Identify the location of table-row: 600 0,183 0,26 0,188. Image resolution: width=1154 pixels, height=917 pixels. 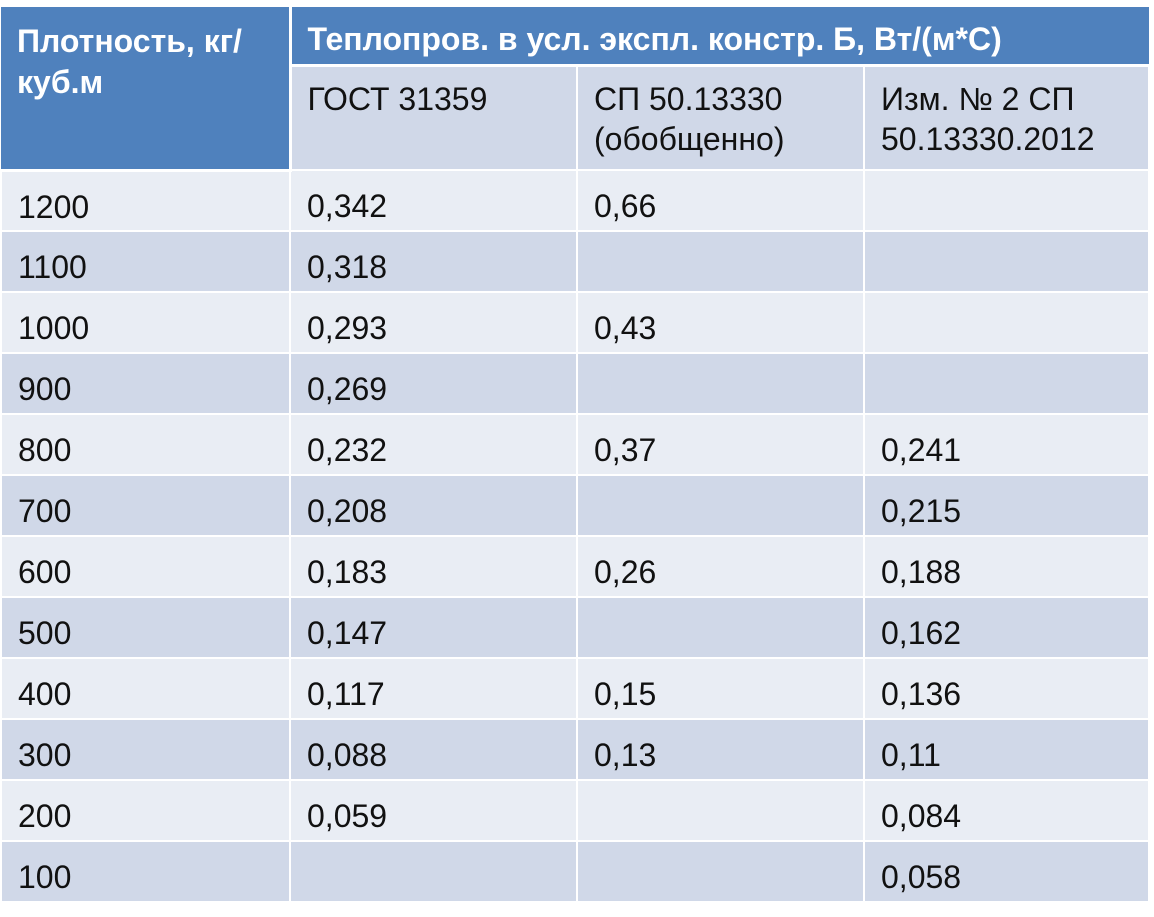
(575, 566).